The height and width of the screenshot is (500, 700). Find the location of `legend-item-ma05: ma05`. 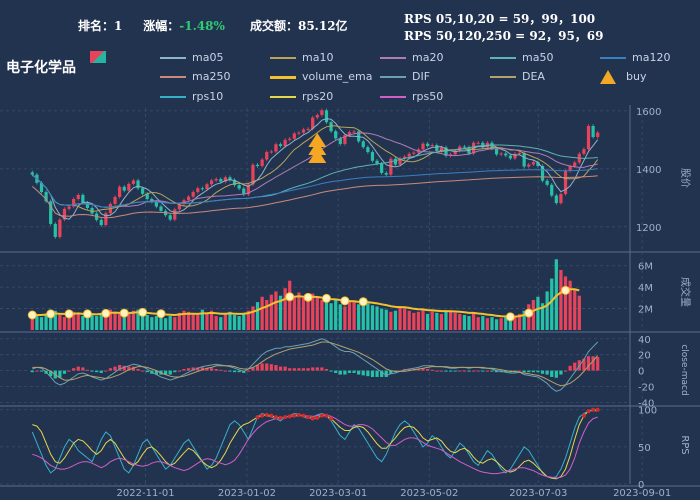

legend-item-ma05: ma05 is located at coordinates (191, 57).